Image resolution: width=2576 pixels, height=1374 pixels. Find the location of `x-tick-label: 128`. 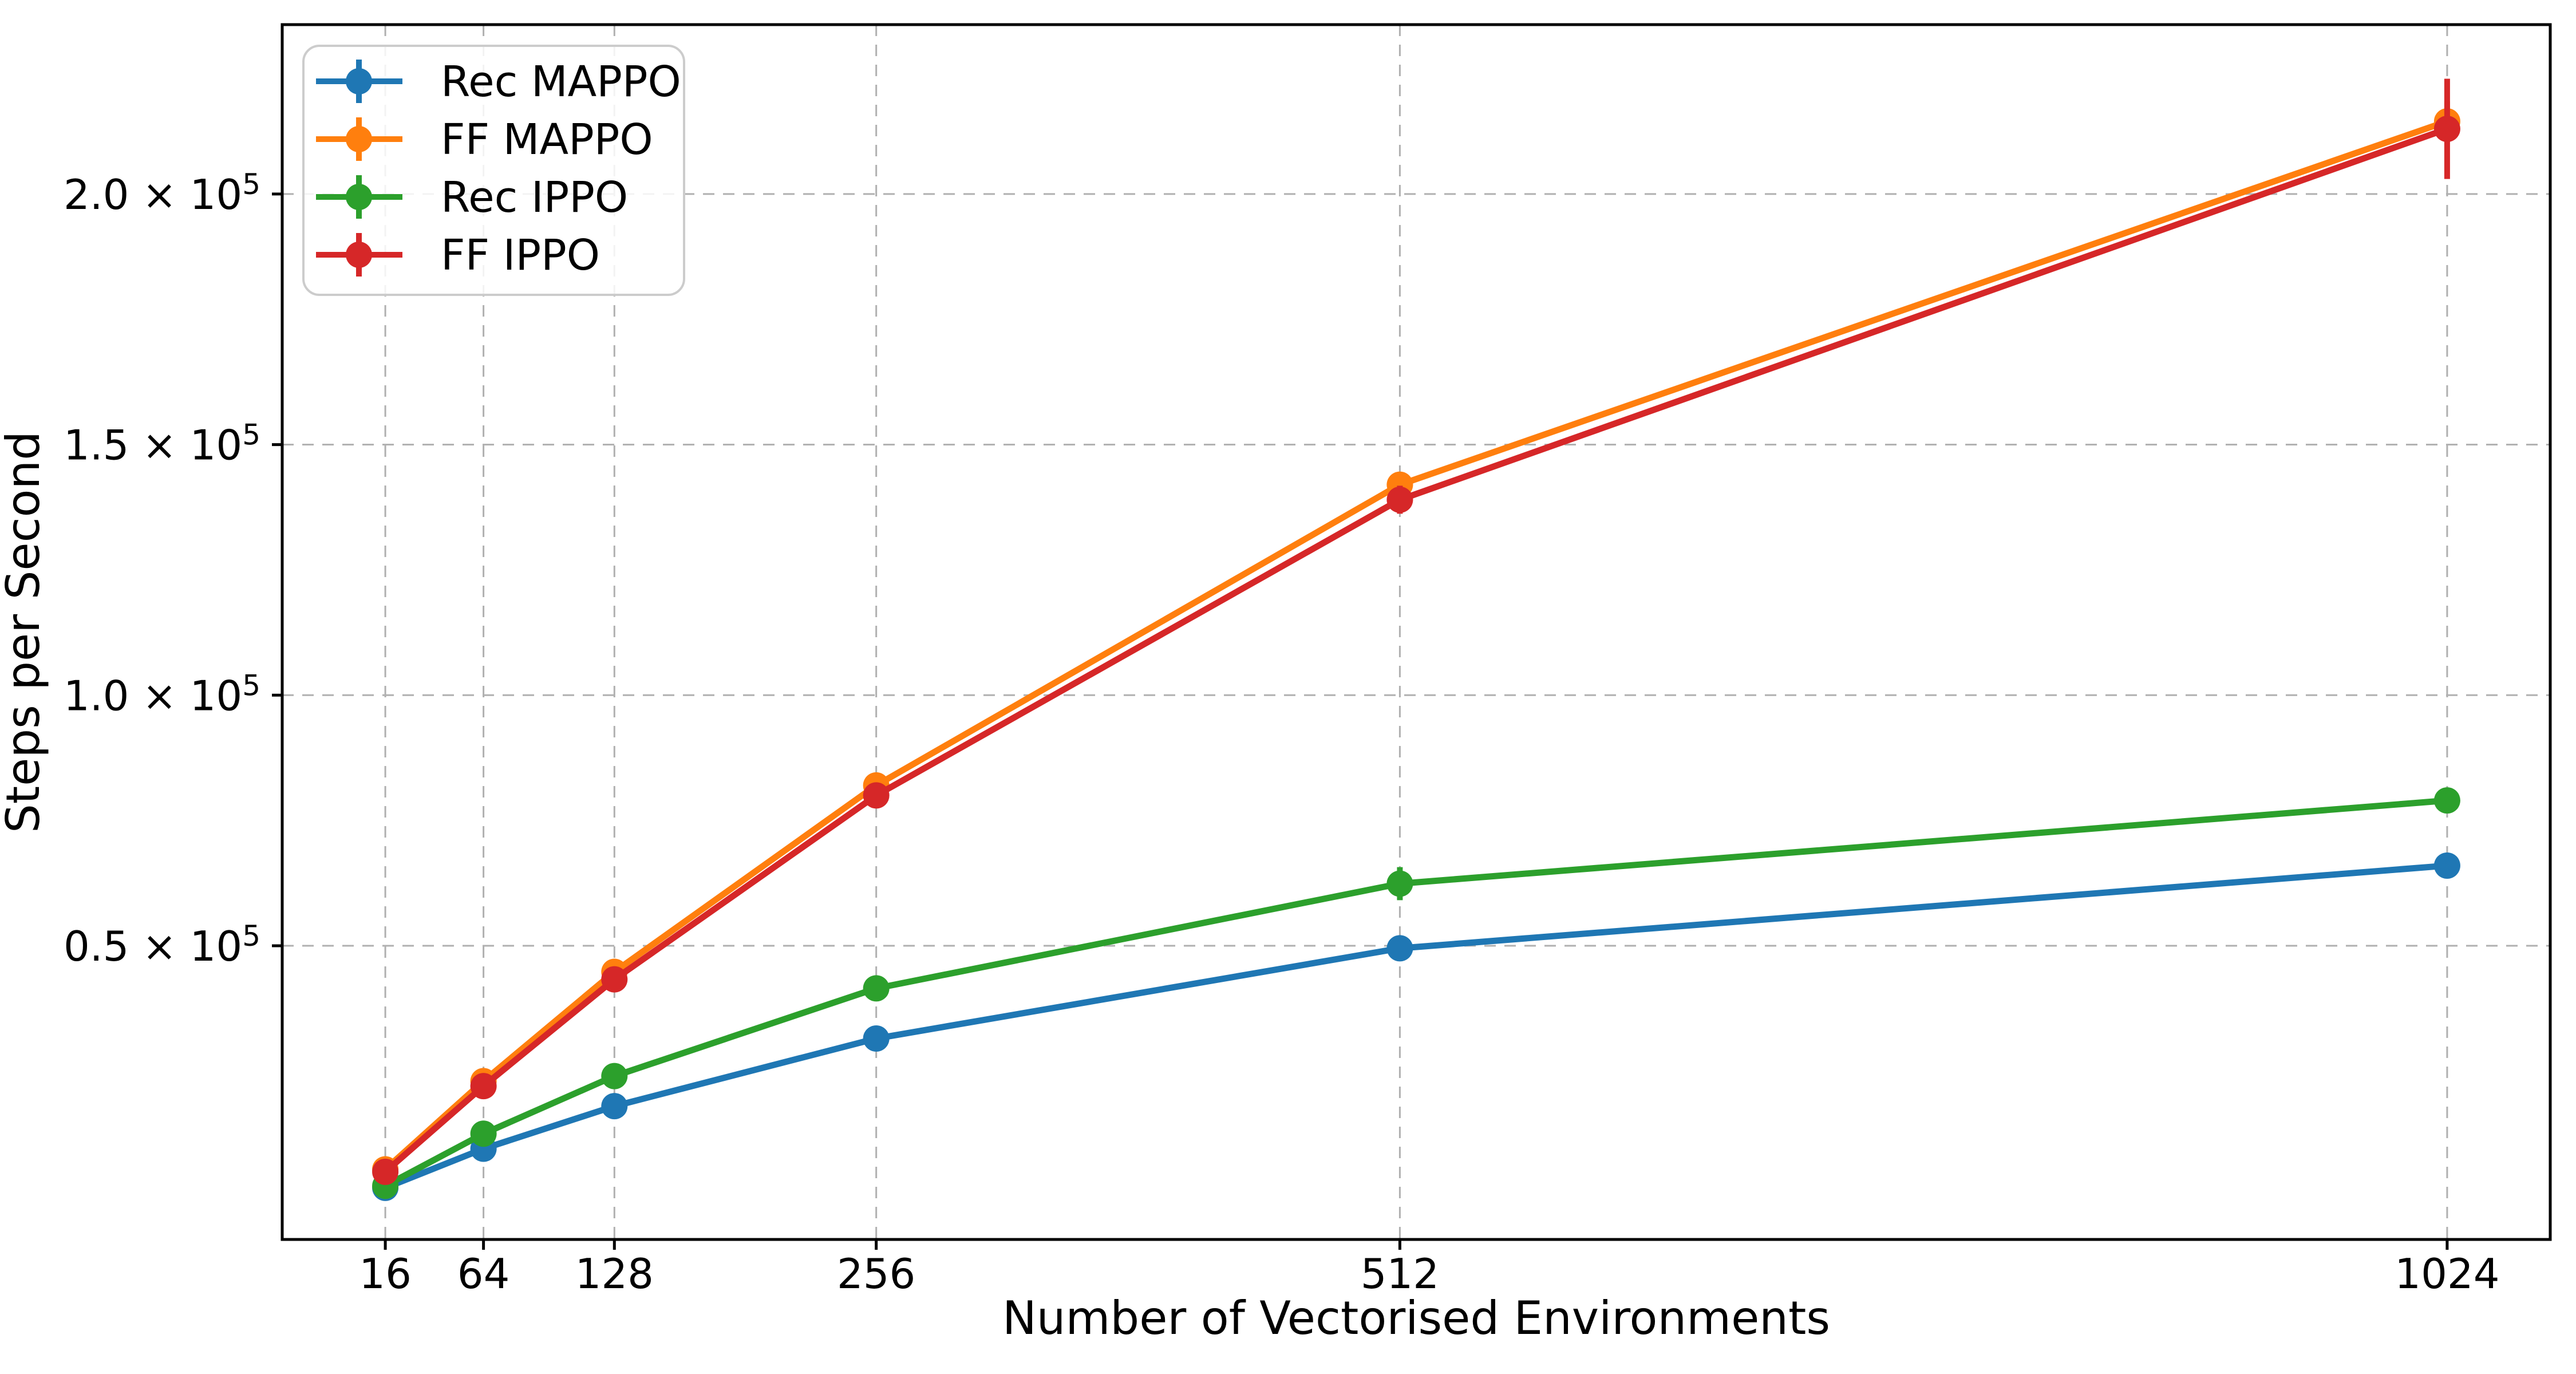

x-tick-label: 128 is located at coordinates (614, 1274).